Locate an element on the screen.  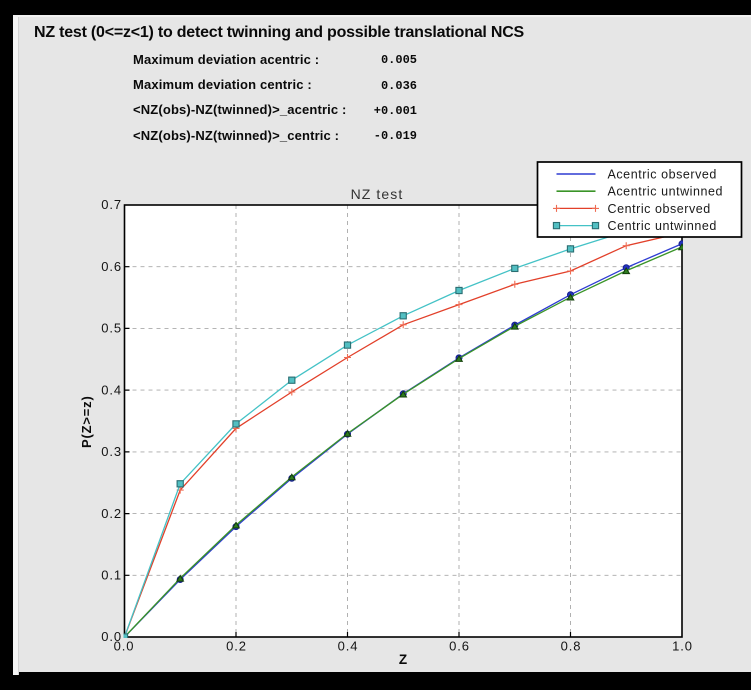
svg-text: Z is located at coordinates (403, 659).